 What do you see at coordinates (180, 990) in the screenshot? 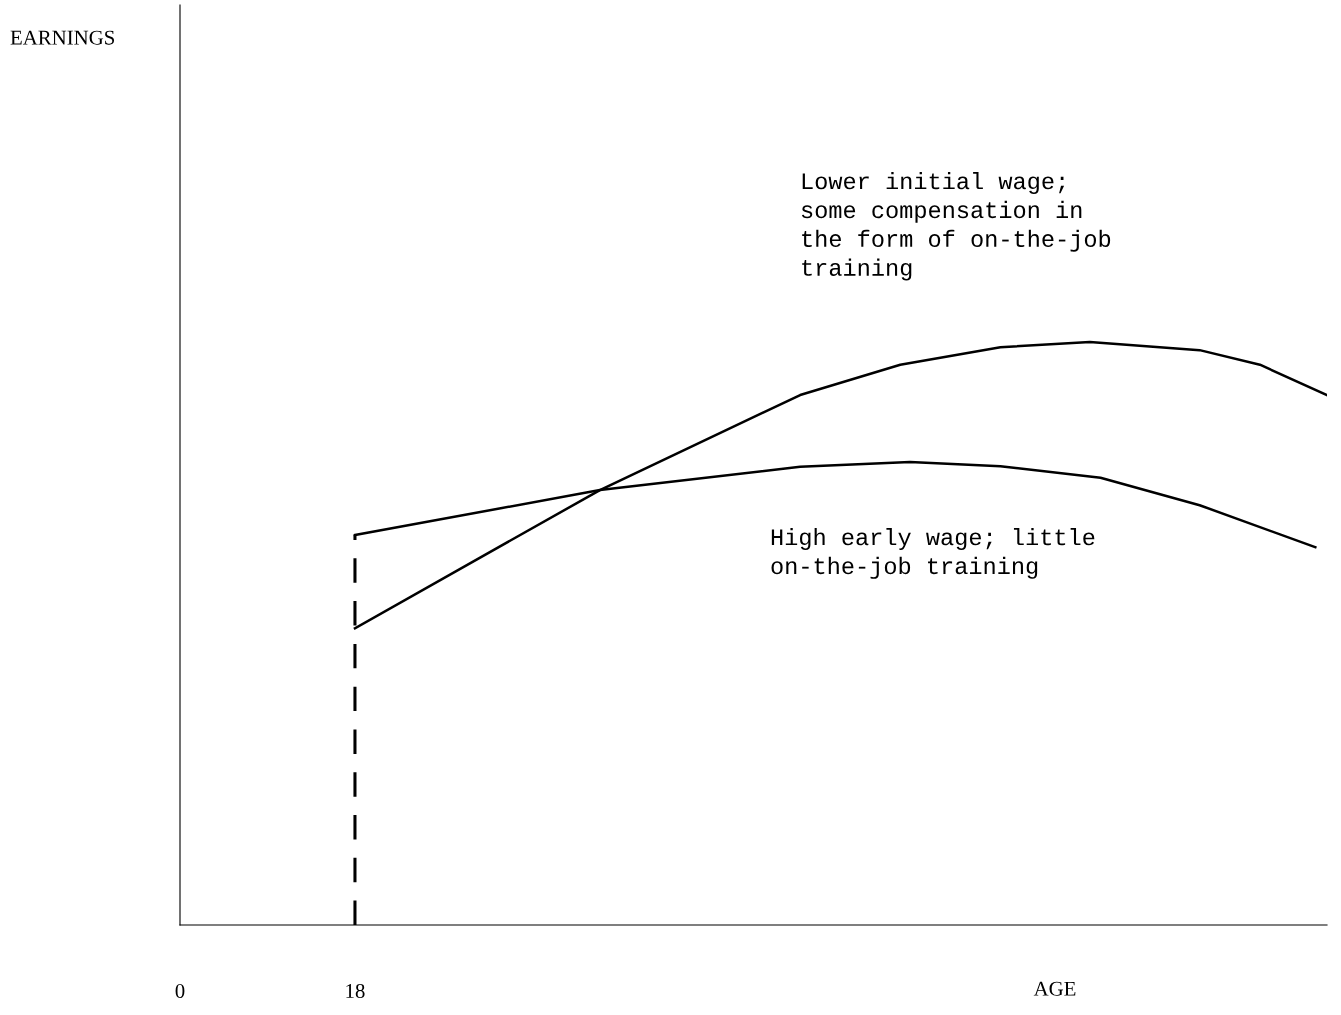
I see `x-tick-label: 0` at bounding box center [180, 990].